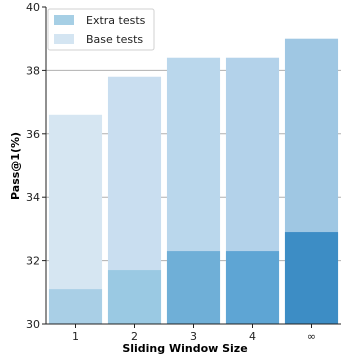  I want to click on x-tick-label: 3, so click(193, 336).